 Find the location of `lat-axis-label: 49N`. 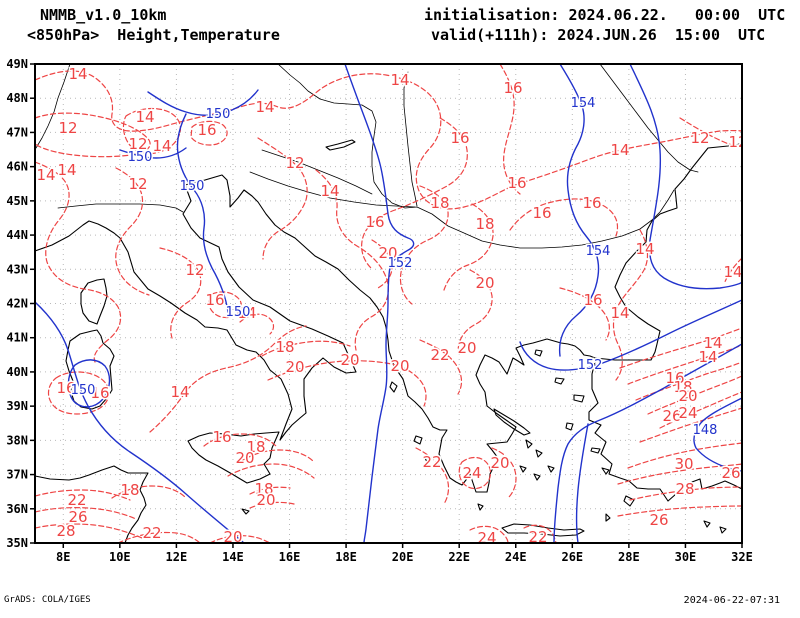

lat-axis-label: 49N is located at coordinates (17, 64).